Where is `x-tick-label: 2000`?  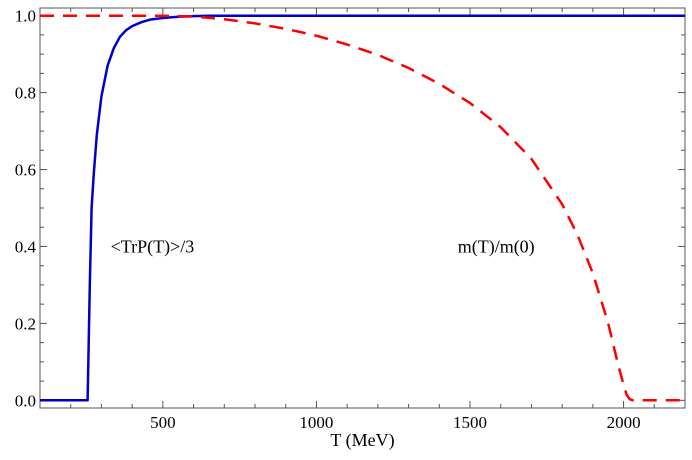 x-tick-label: 2000 is located at coordinates (624, 422).